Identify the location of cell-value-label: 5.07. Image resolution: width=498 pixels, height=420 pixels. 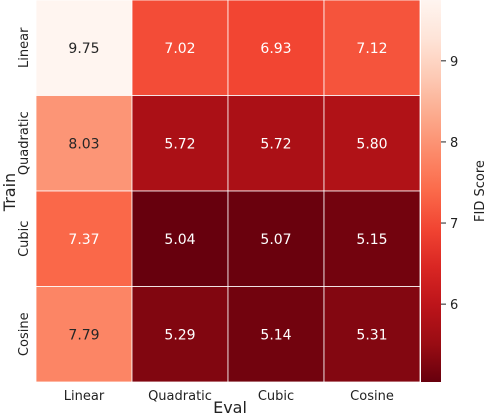
(275, 240).